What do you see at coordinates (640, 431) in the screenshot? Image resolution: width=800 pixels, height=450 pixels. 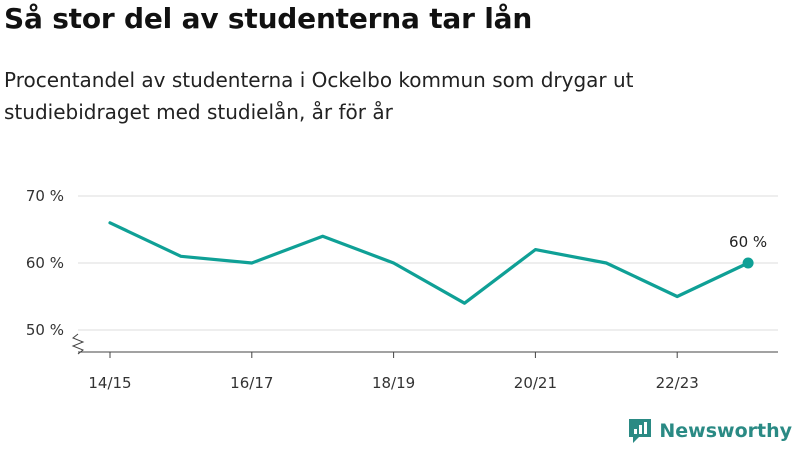 I see `newsworthy-logo-icon` at bounding box center [640, 431].